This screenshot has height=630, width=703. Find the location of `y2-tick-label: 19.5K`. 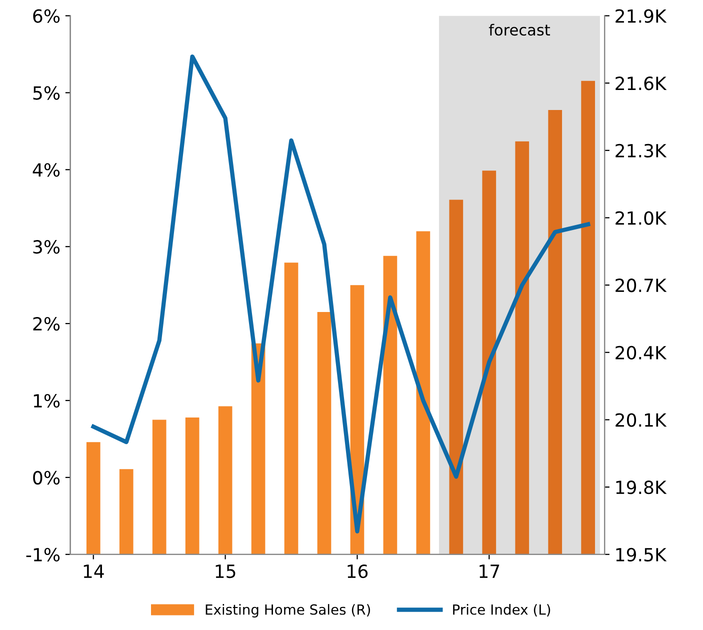

y2-tick-label: 19.5K is located at coordinates (641, 555).